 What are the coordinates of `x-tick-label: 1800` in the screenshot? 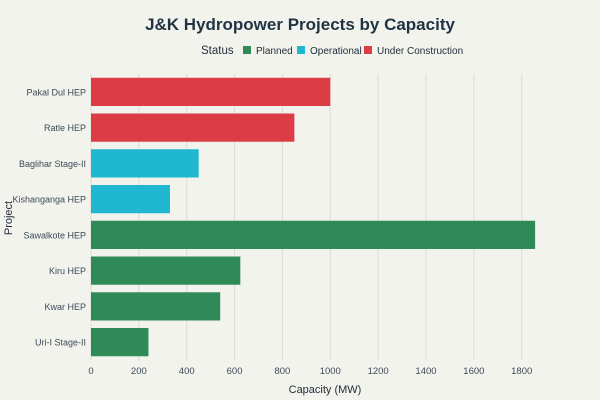 It's located at (521, 371).